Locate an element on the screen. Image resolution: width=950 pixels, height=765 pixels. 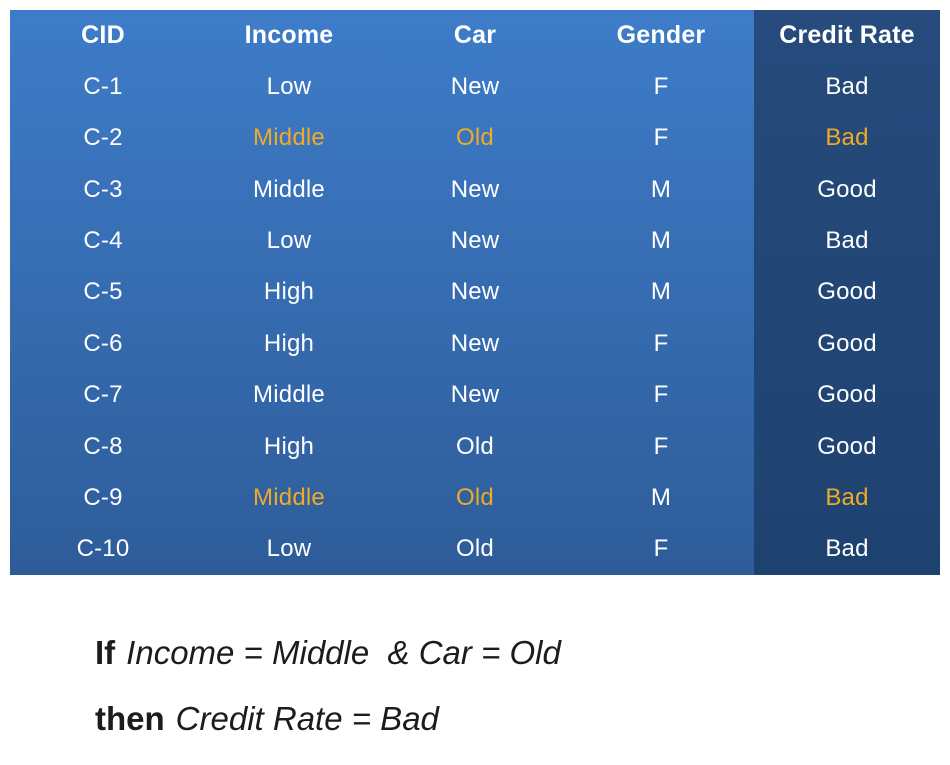
cell-cid: C-3 is located at coordinates (103, 189).